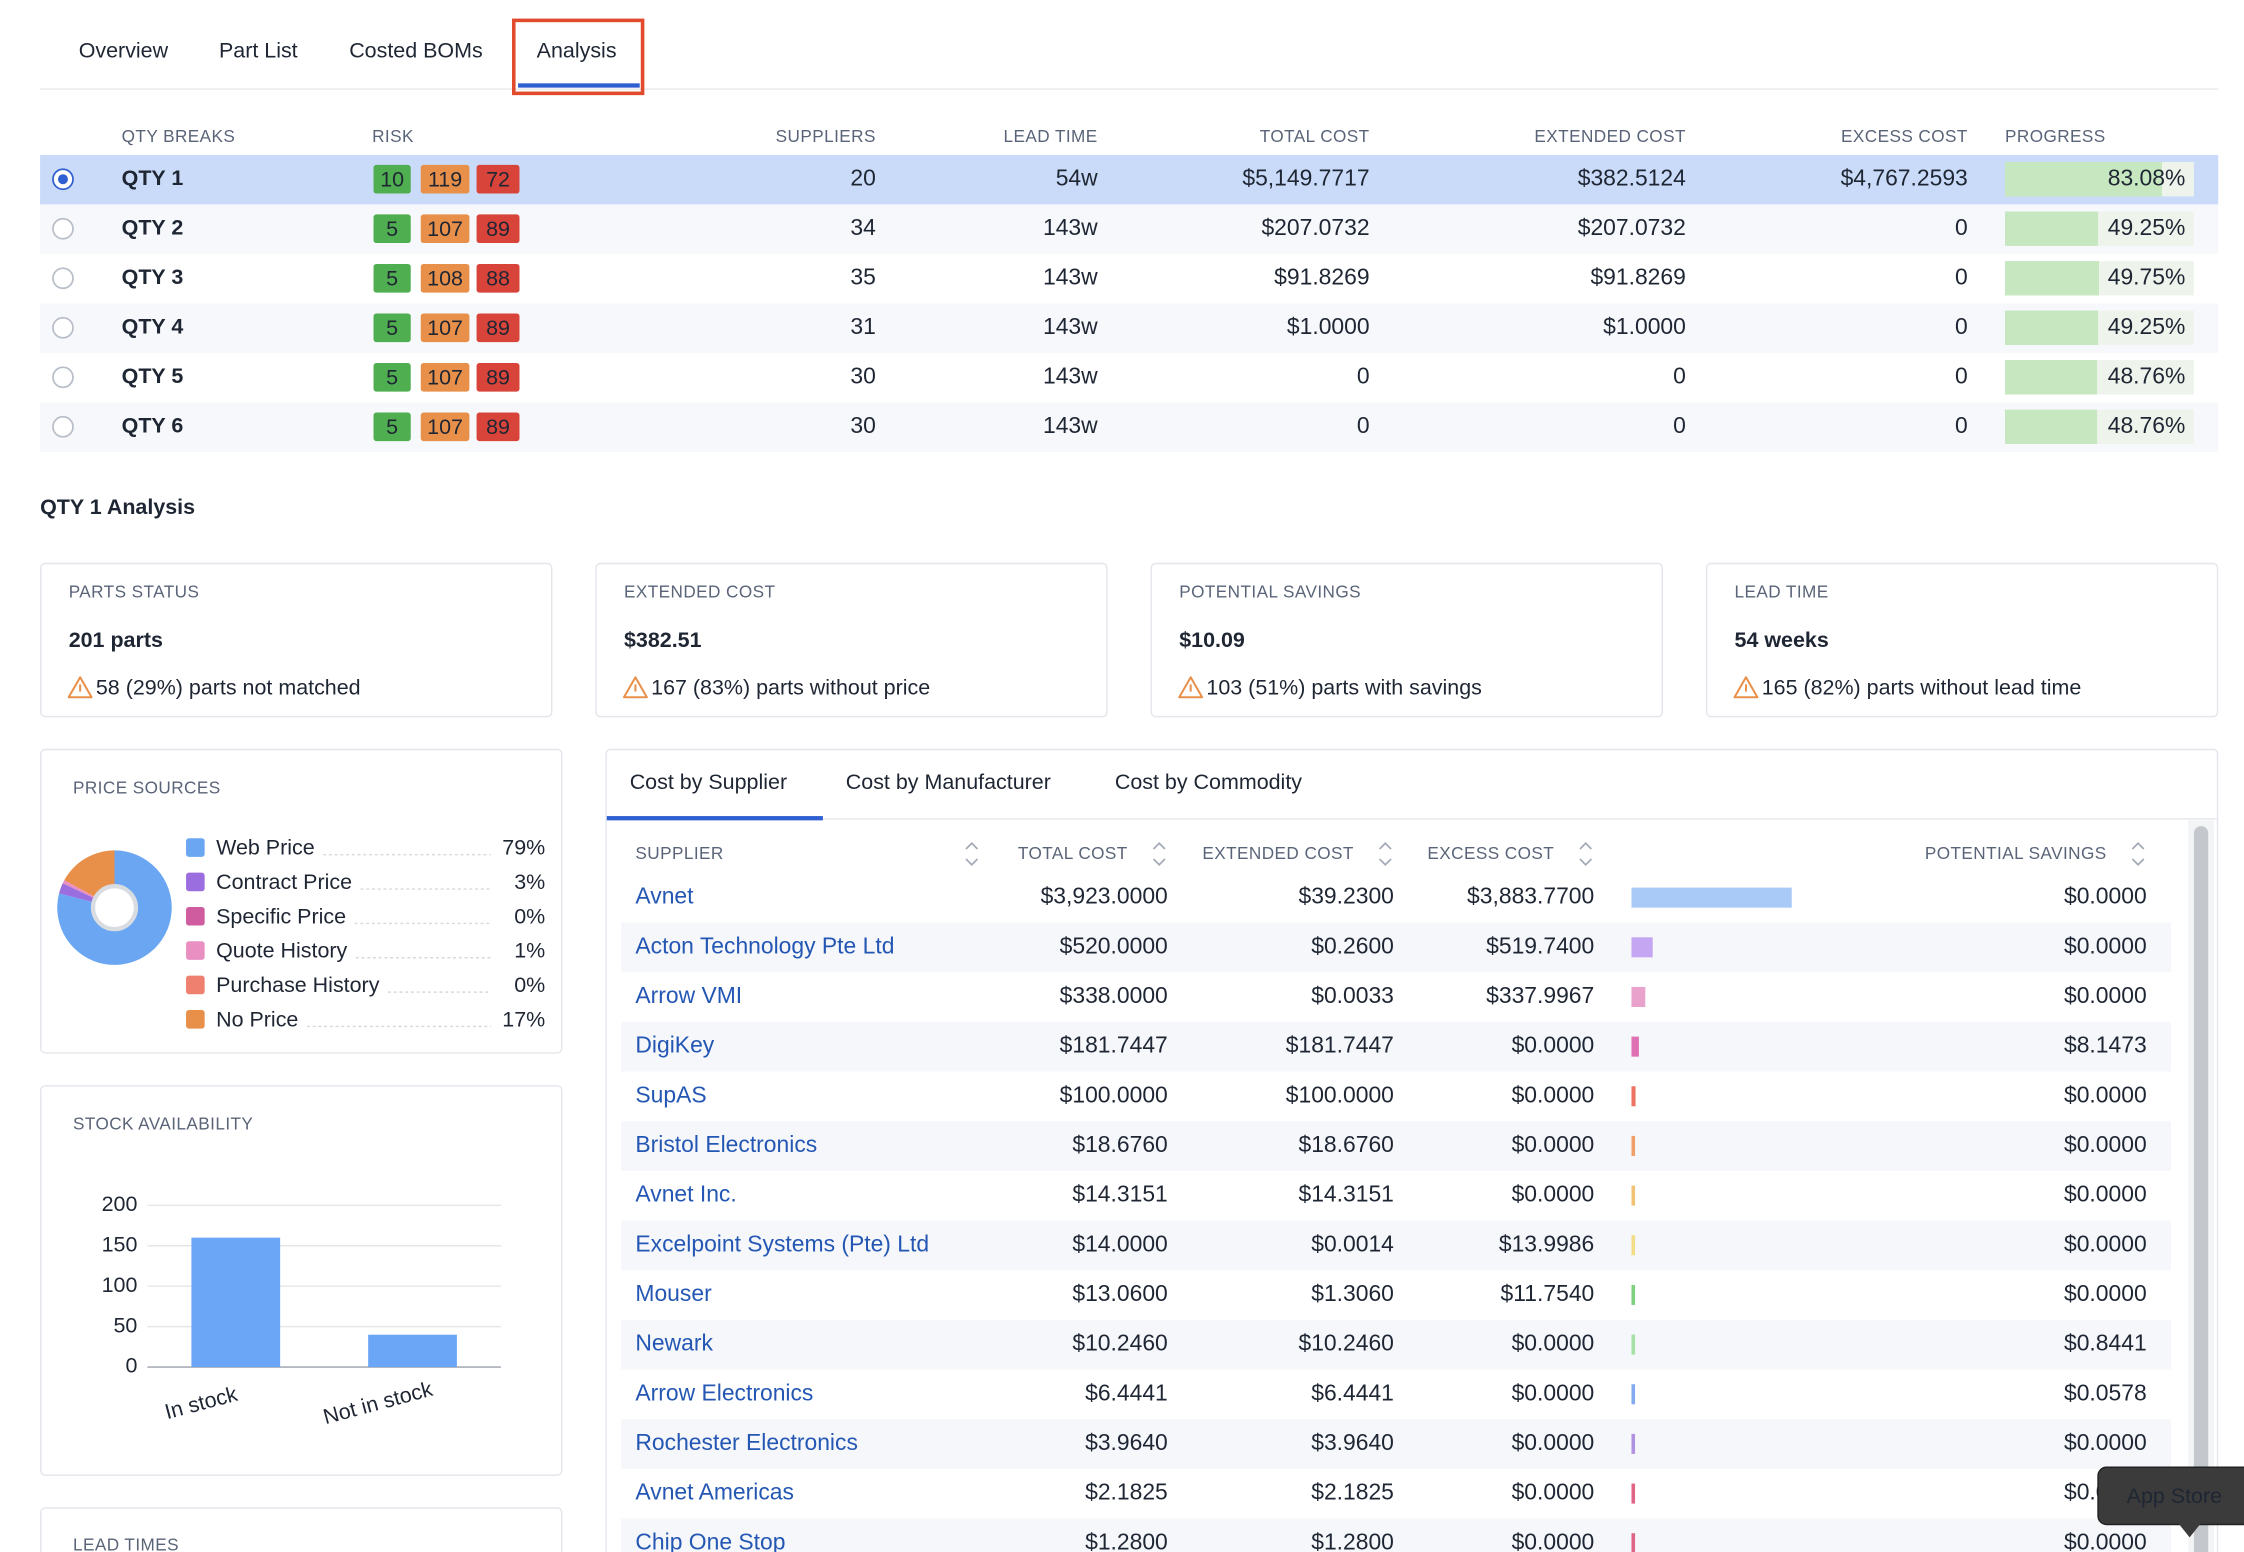 The image size is (2244, 1552). I want to click on active-tab-underline, so click(579, 85).